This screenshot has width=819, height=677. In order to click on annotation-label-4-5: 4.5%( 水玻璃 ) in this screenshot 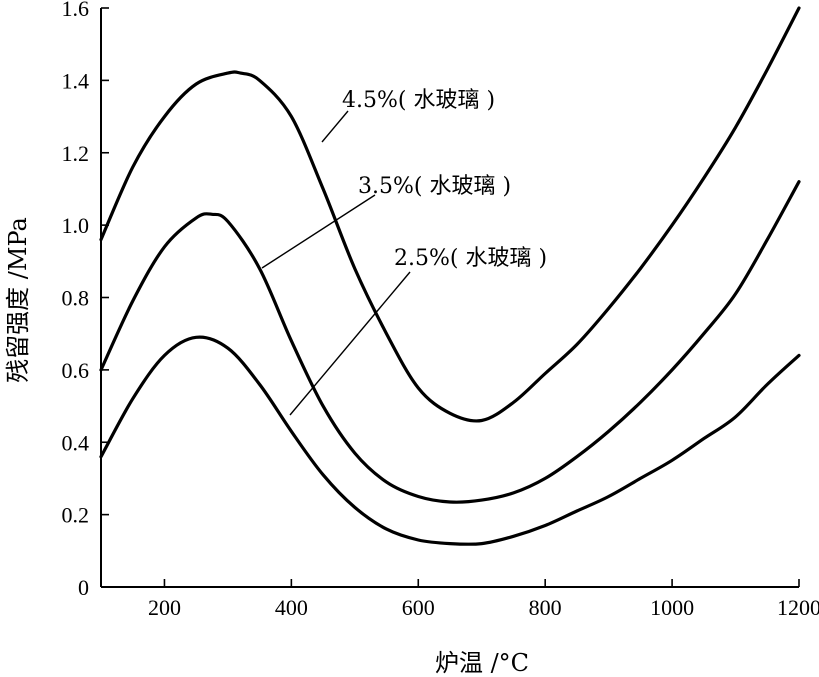, I will do `click(418, 100)`.